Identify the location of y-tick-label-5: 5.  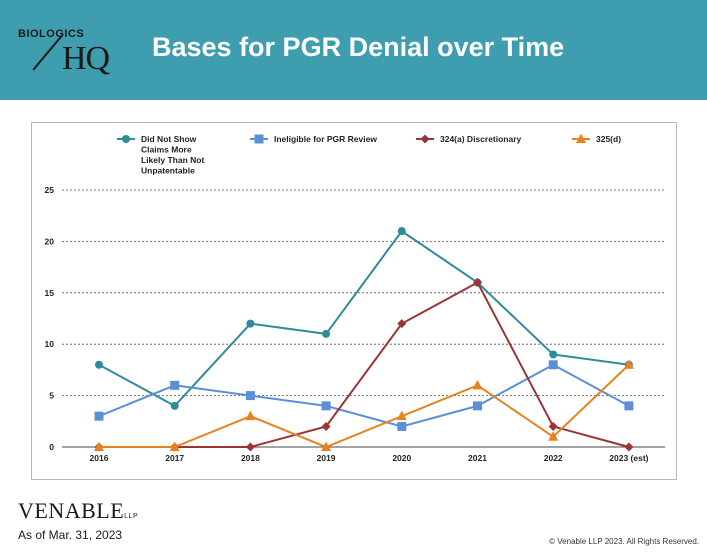
(51, 396).